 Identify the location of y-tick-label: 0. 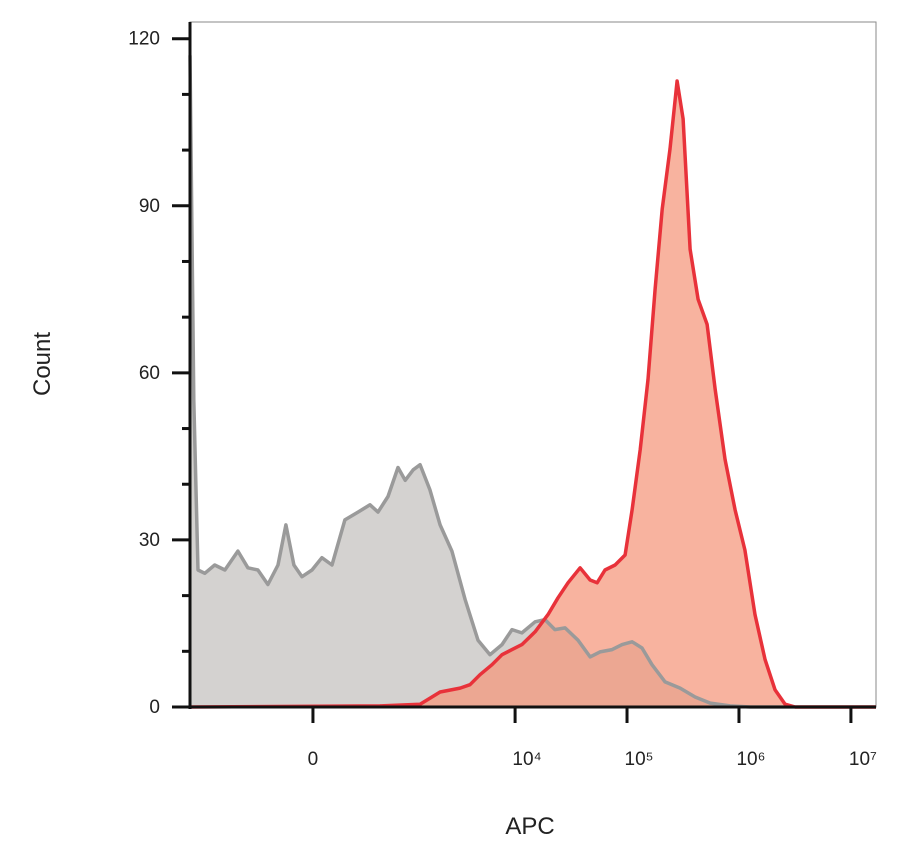
(154, 707).